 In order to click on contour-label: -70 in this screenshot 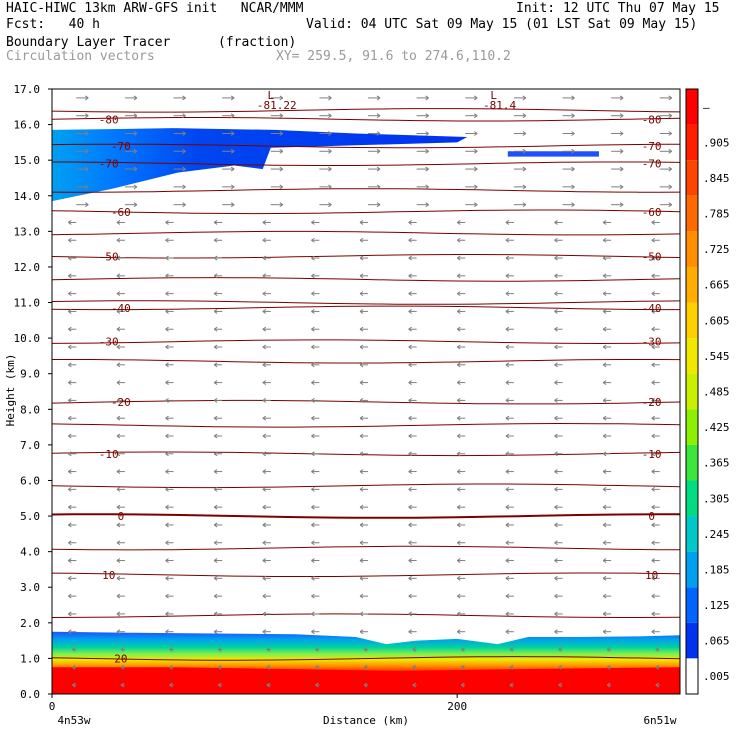, I will do `click(652, 146)`.